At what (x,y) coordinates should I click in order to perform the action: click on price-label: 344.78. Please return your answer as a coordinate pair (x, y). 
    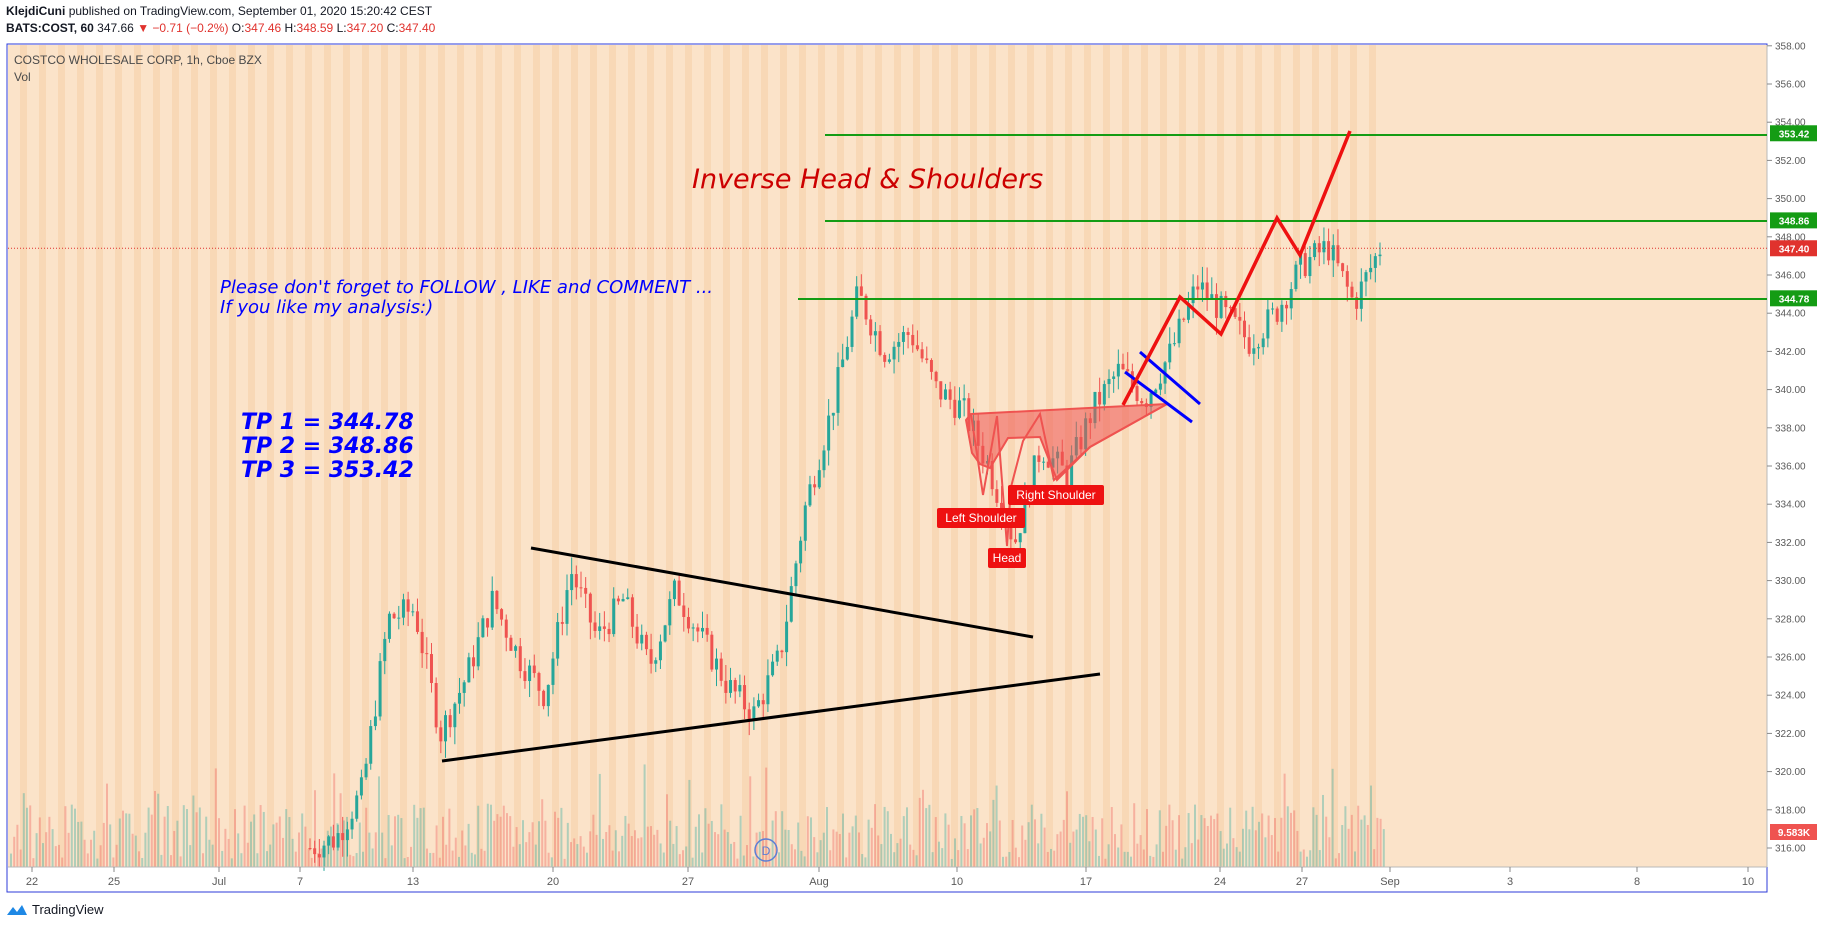
    Looking at the image, I should click on (1794, 299).